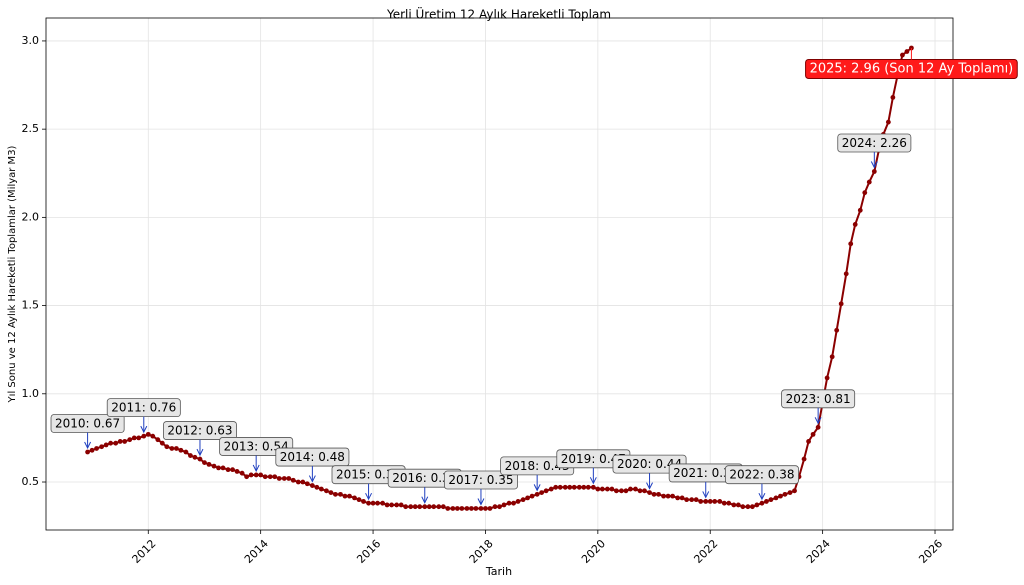 The image size is (1024, 585). What do you see at coordinates (312, 465) in the screenshot?
I see `annotation: 2014: 0.48` at bounding box center [312, 465].